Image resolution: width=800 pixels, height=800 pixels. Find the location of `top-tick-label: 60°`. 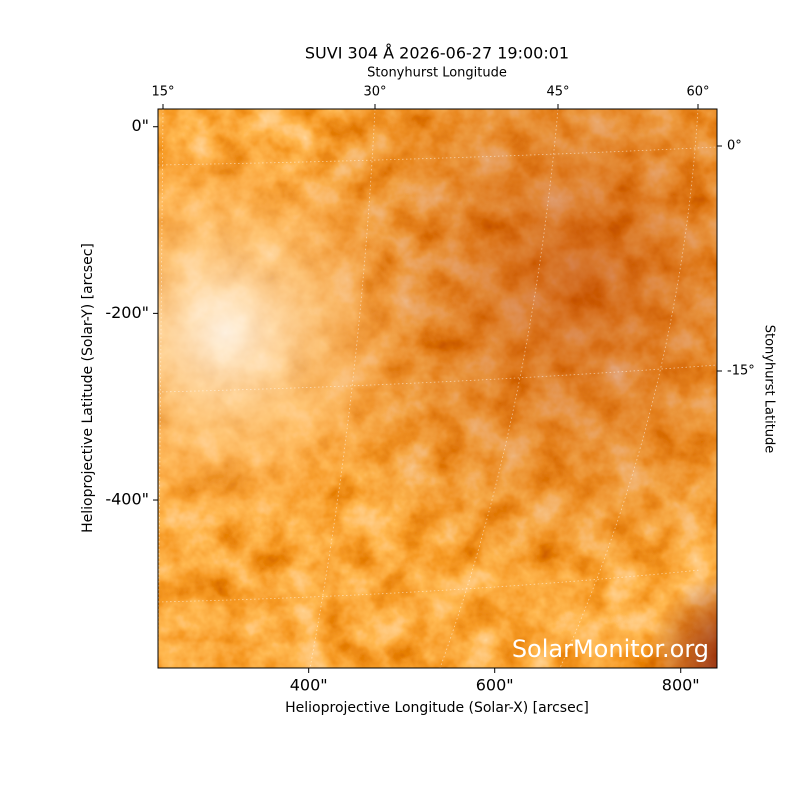

top-tick-label: 60° is located at coordinates (697, 92).